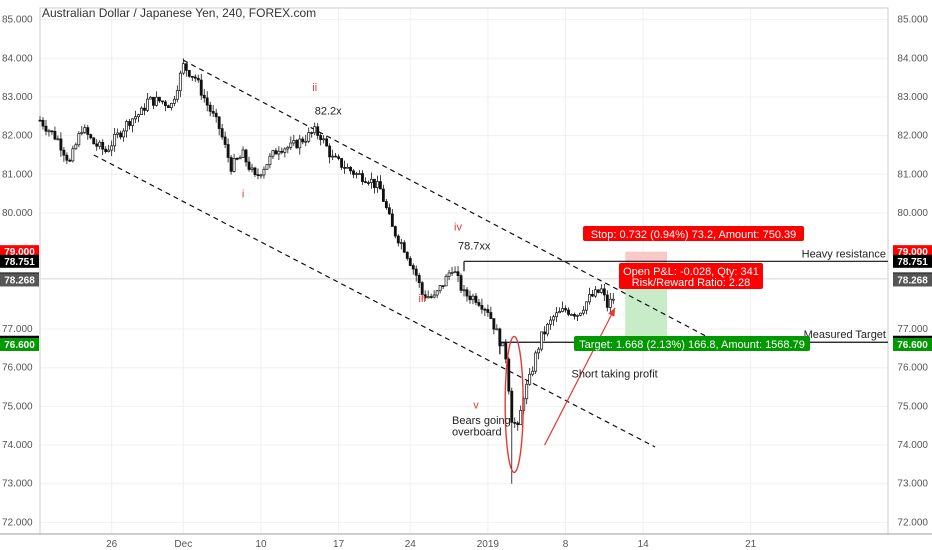 Image resolution: width=932 pixels, height=550 pixels. Describe the element at coordinates (17, 445) in the screenshot. I see `y-tick-label-left: 74.000` at that location.